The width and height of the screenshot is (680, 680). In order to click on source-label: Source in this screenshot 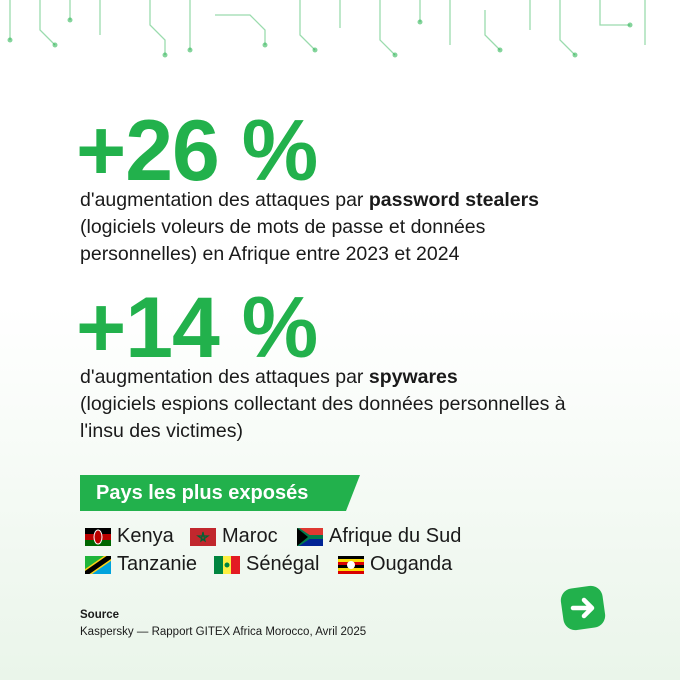, I will do `click(99, 615)`.